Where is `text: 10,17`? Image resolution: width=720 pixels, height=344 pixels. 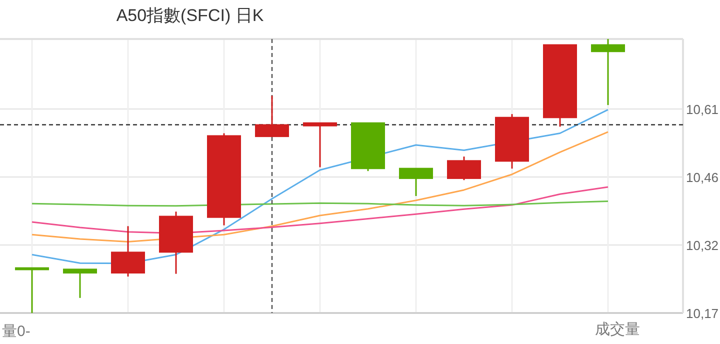 text: 10,17 is located at coordinates (702, 313).